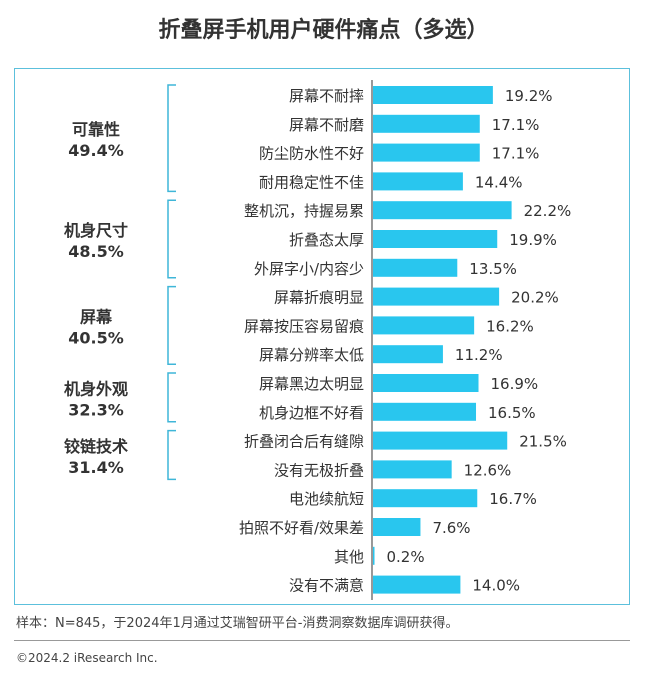 The height and width of the screenshot is (676, 647). I want to click on category-label: 其他, so click(349, 557).